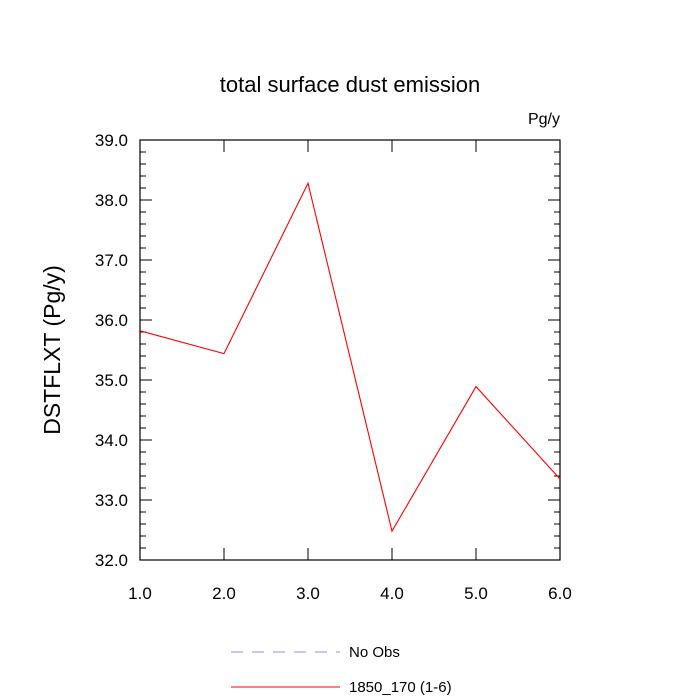  I want to click on x-tick-label: 6.0, so click(560, 593).